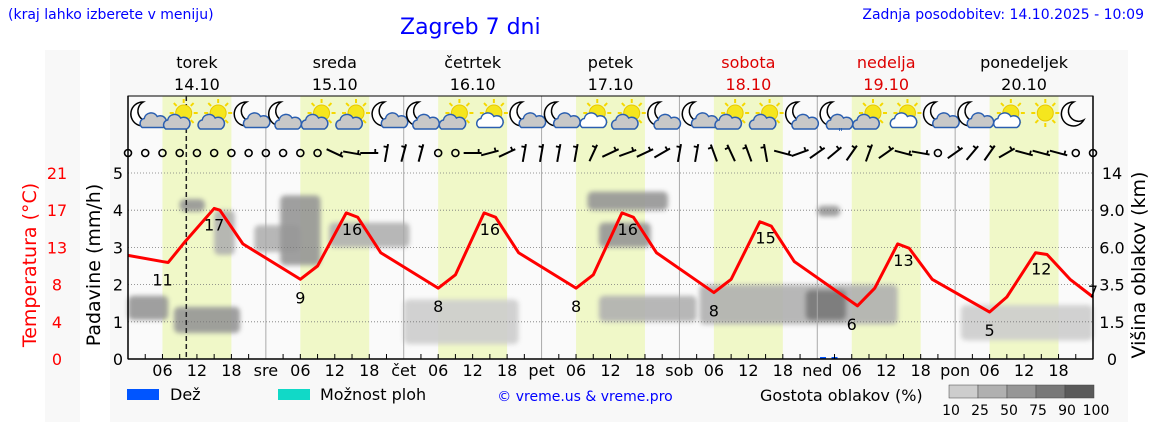 The height and width of the screenshot is (443, 1152). Describe the element at coordinates (294, 394) in the screenshot. I see `showers-legend-swatch` at that location.